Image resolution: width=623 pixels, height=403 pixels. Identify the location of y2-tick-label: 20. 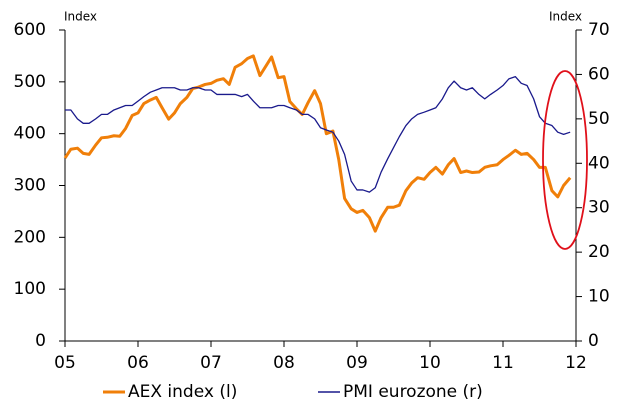
(599, 252).